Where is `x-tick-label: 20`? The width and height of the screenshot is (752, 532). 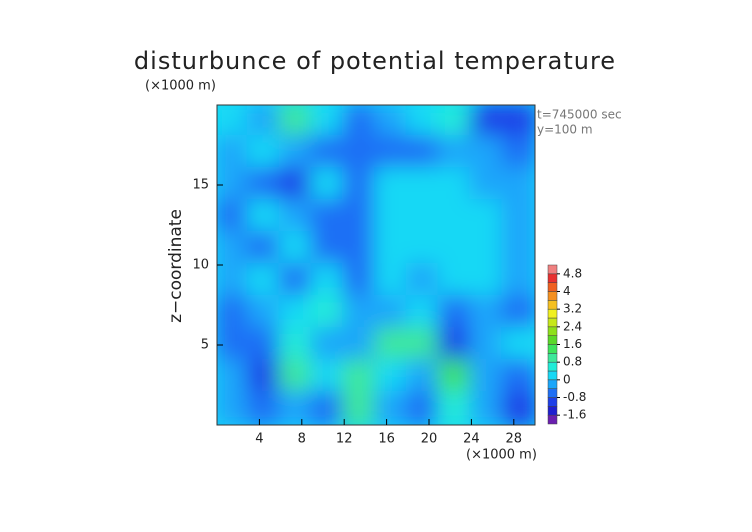
x-tick-label: 20 is located at coordinates (429, 439).